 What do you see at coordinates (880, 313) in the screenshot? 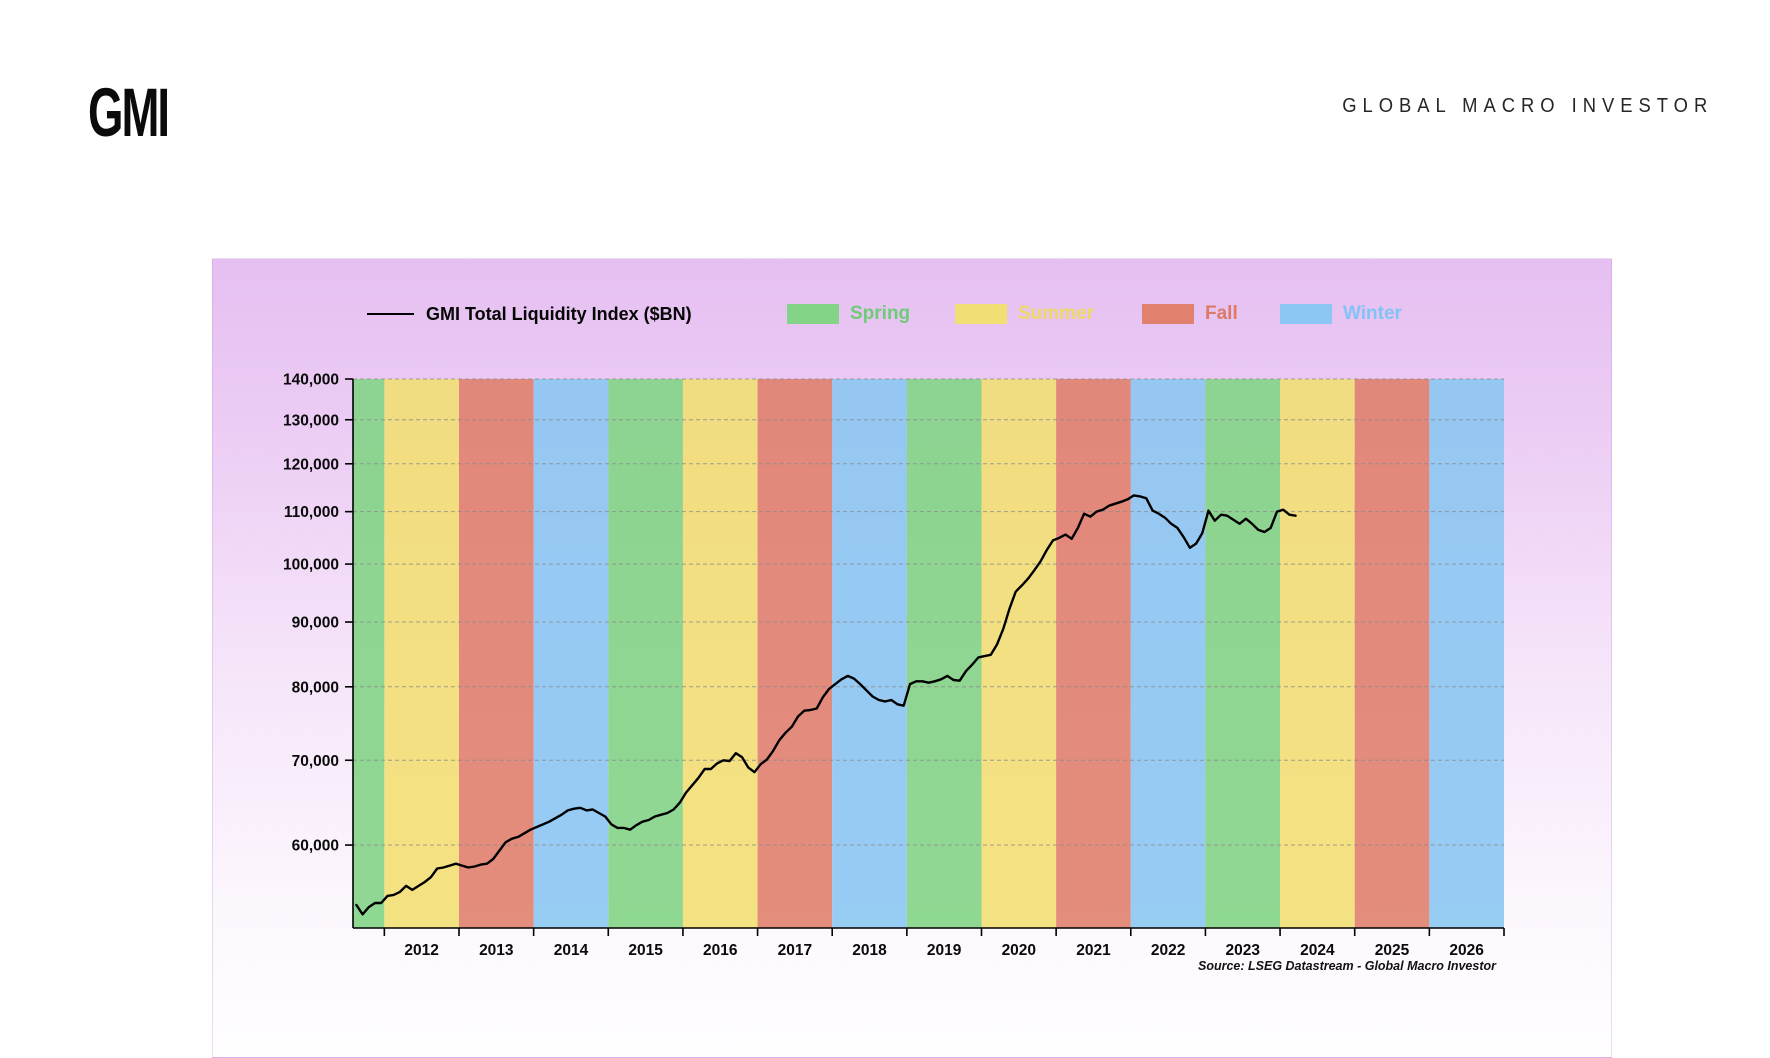
I see `legend-label-spring: Spring` at bounding box center [880, 313].